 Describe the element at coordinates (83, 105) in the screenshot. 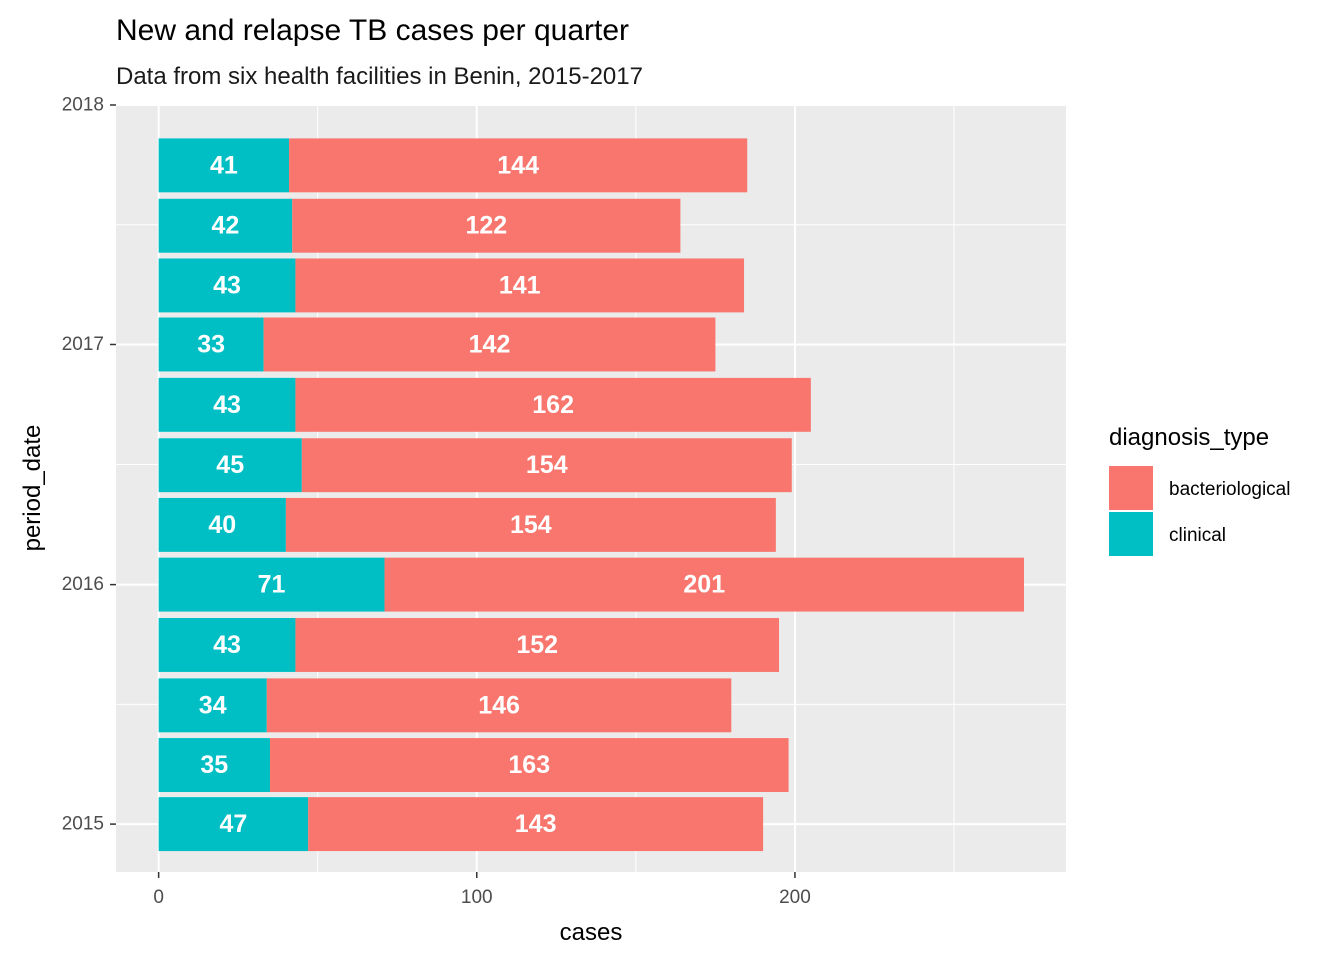

I see `y-tick-label: 2018` at that location.